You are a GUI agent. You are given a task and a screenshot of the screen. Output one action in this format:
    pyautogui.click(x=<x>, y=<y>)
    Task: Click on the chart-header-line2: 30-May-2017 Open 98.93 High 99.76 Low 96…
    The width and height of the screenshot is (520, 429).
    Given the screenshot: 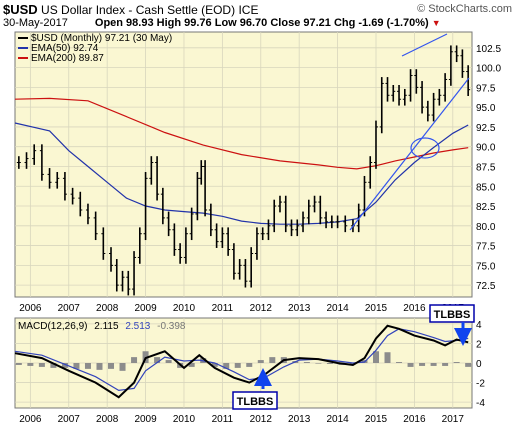 What is the action you would take?
    pyautogui.click(x=222, y=23)
    